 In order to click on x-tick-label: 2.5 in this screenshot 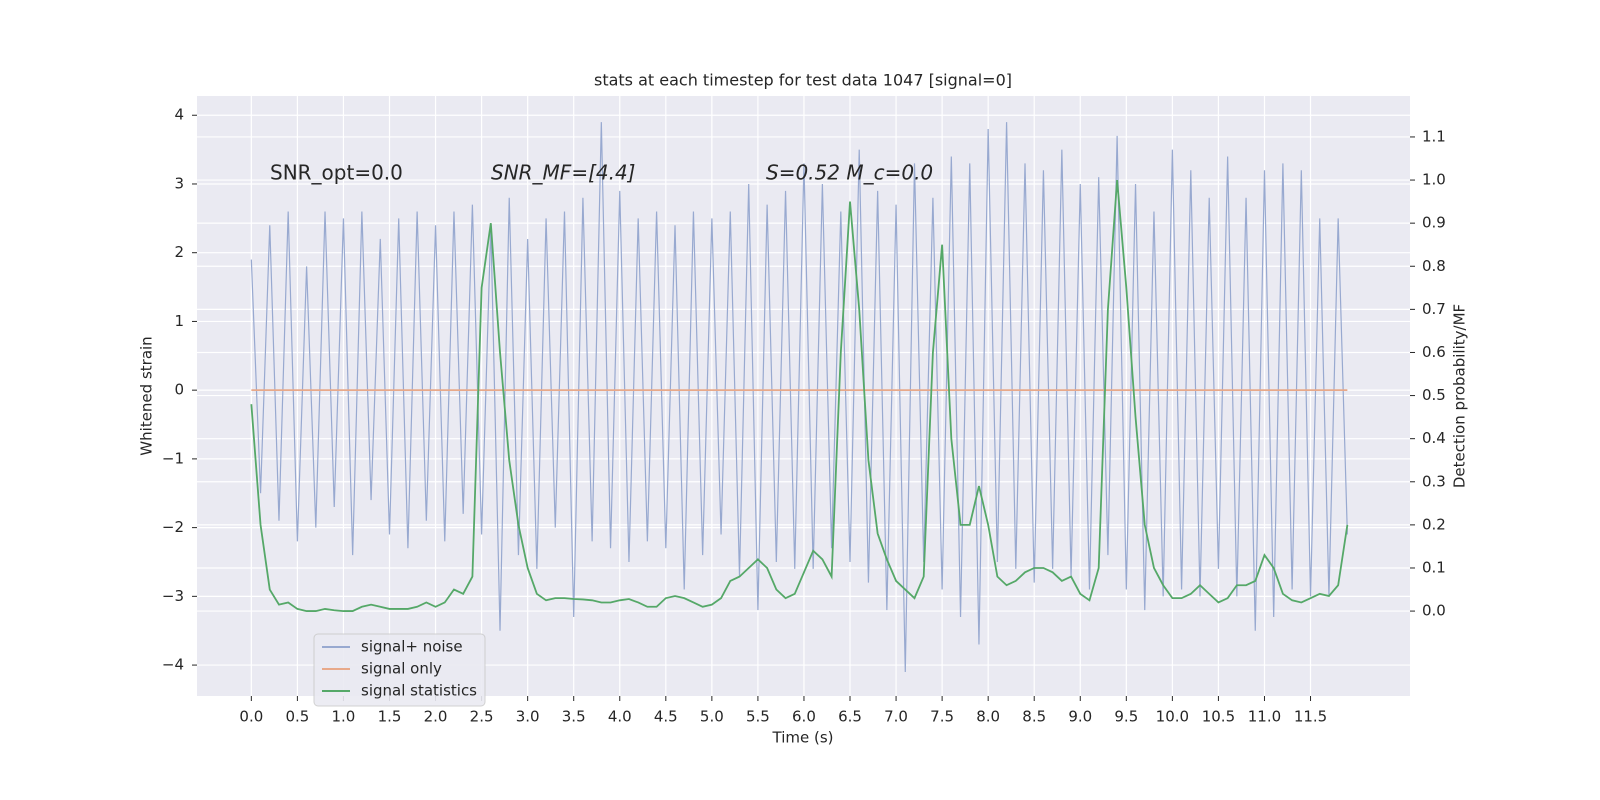, I will do `click(482, 717)`.